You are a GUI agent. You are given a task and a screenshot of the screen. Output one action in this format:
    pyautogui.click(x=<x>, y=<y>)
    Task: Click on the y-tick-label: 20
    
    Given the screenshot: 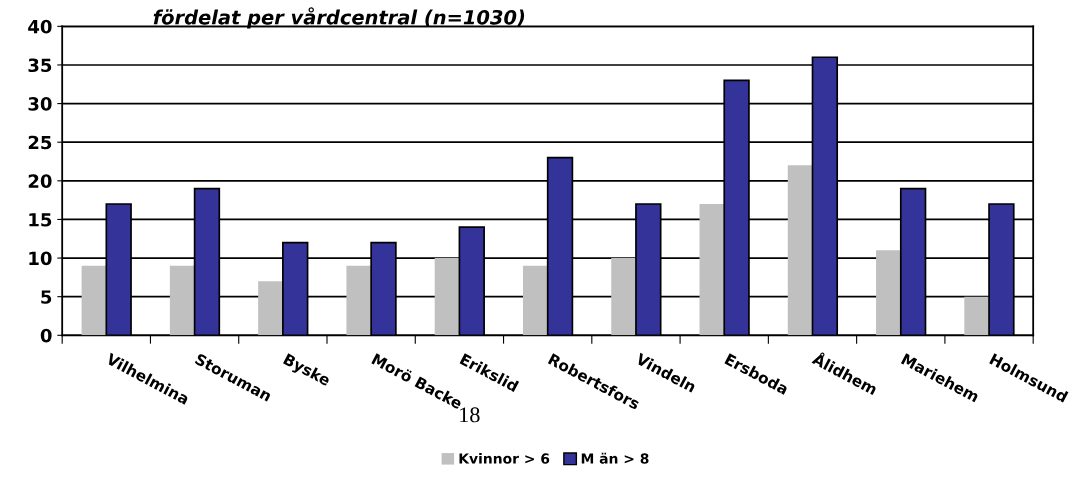 What is the action you would take?
    pyautogui.click(x=40, y=181)
    